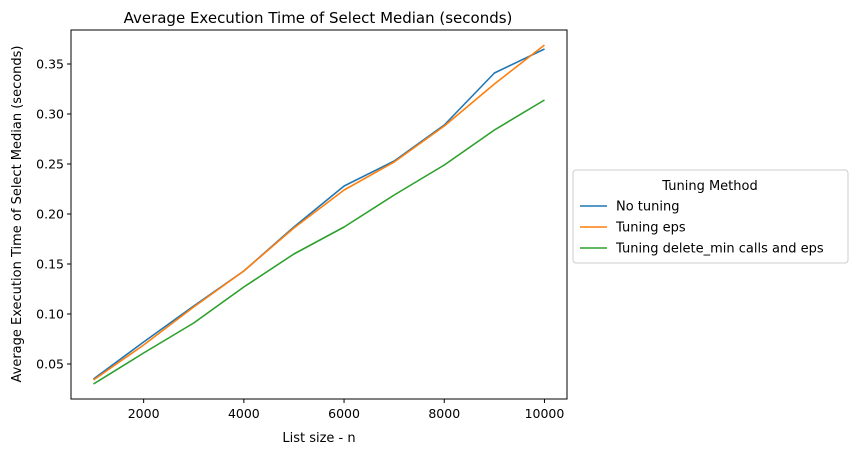 This screenshot has width=856, height=455. What do you see at coordinates (50, 114) in the screenshot?
I see `y-tick-label: 0.30` at bounding box center [50, 114].